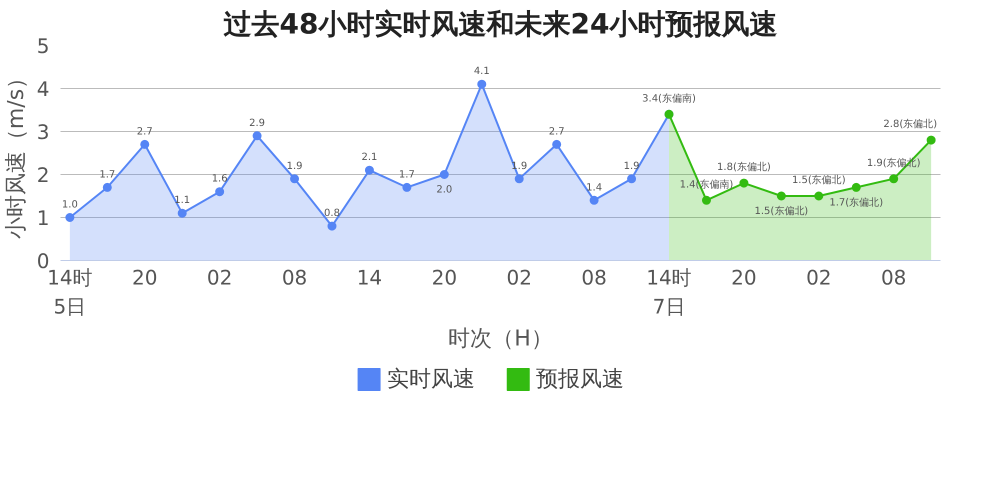 The image size is (1000, 500). What do you see at coordinates (430, 379) in the screenshot?
I see `legend-label: 实时风速` at bounding box center [430, 379].